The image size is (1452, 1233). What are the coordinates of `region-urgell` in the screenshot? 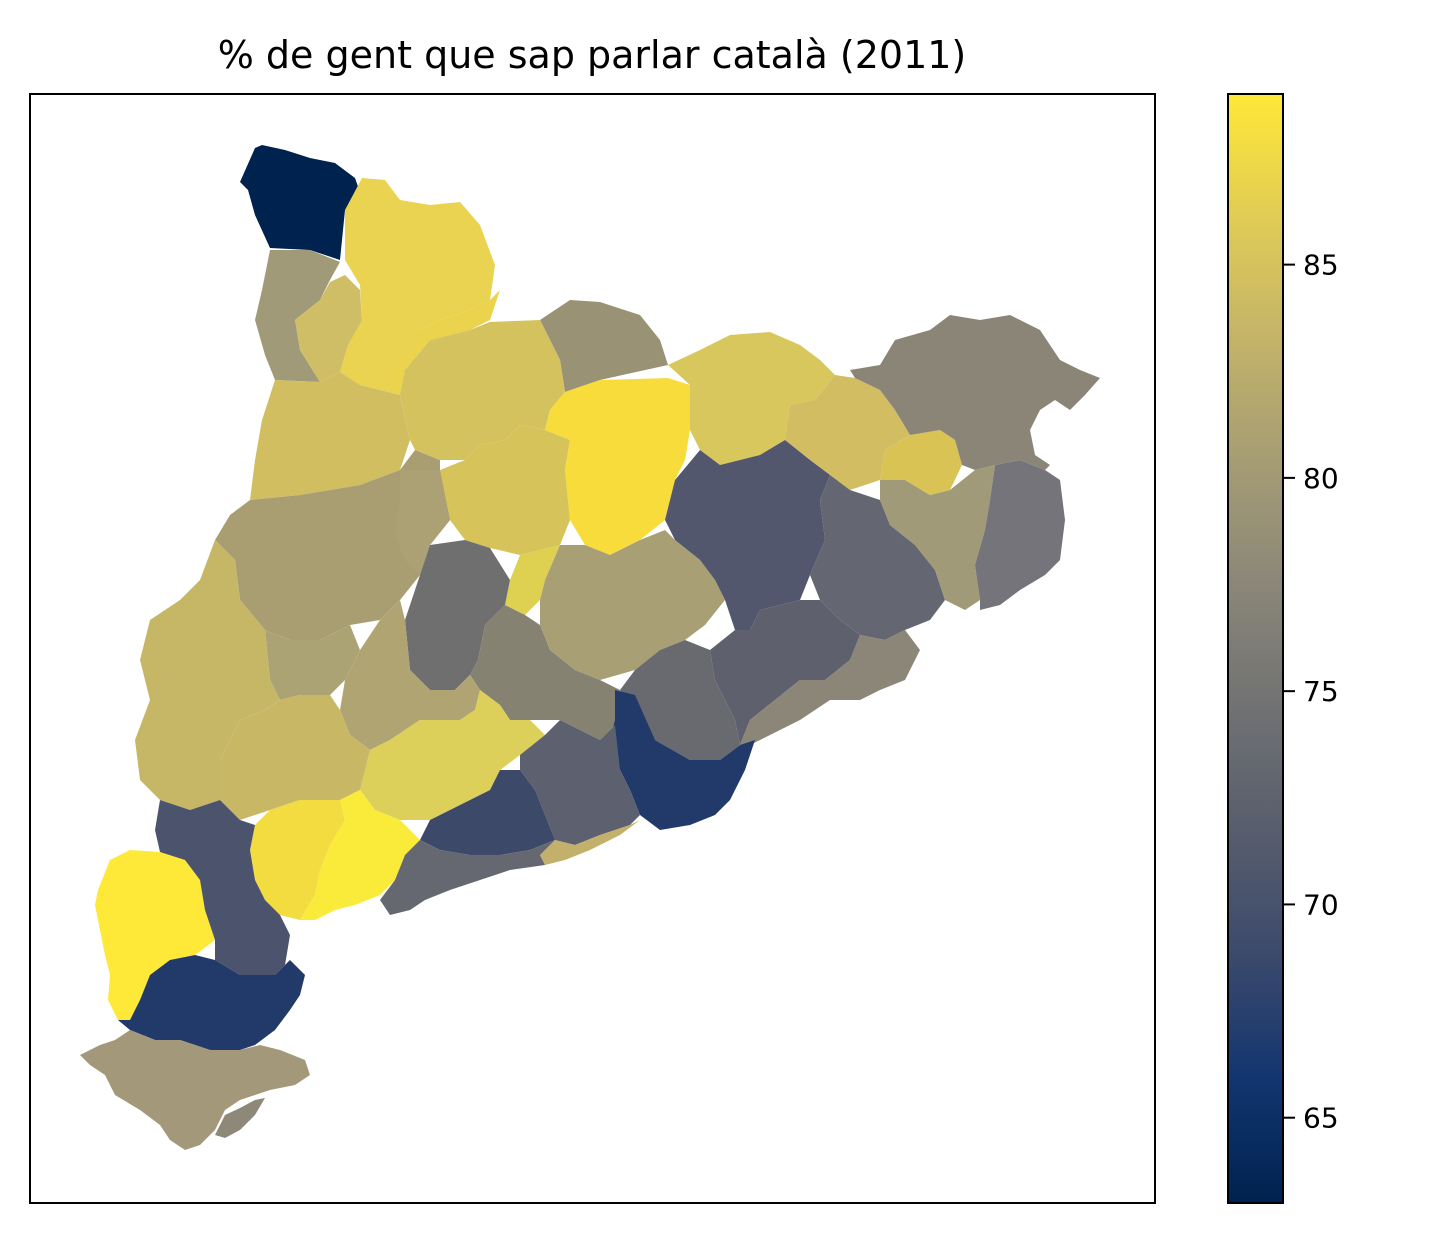 It's located at (410, 675).